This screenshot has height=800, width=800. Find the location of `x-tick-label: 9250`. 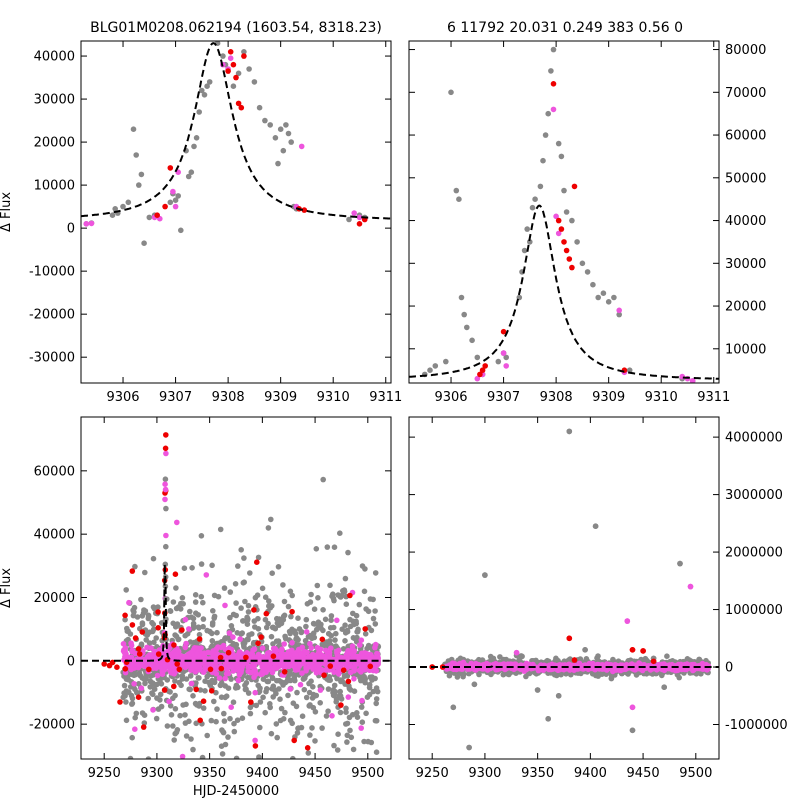

x-tick-label: 9250 is located at coordinates (432, 773).